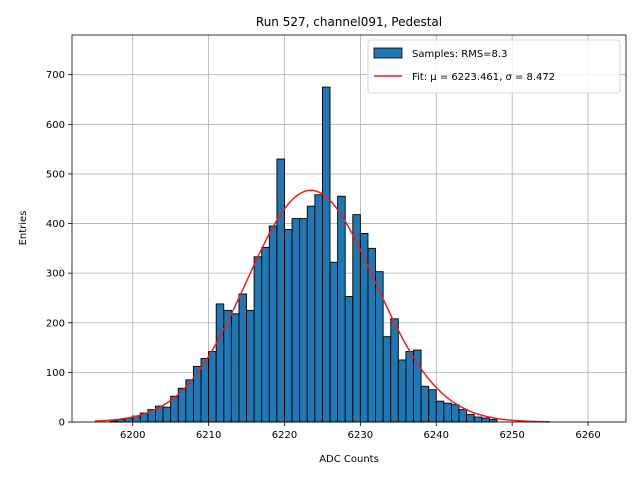 The image size is (640, 480). Describe the element at coordinates (208, 435) in the screenshot. I see `x-tick-label: 6210` at that location.